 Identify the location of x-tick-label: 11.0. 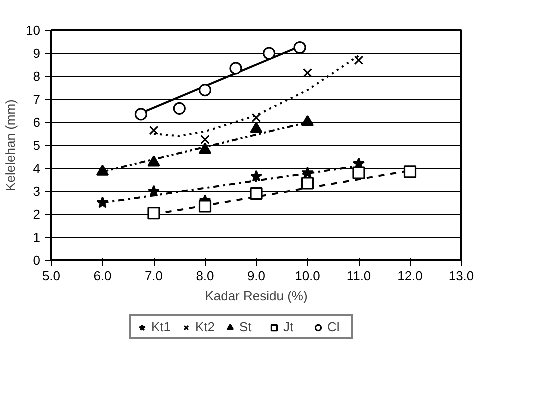
(359, 276).